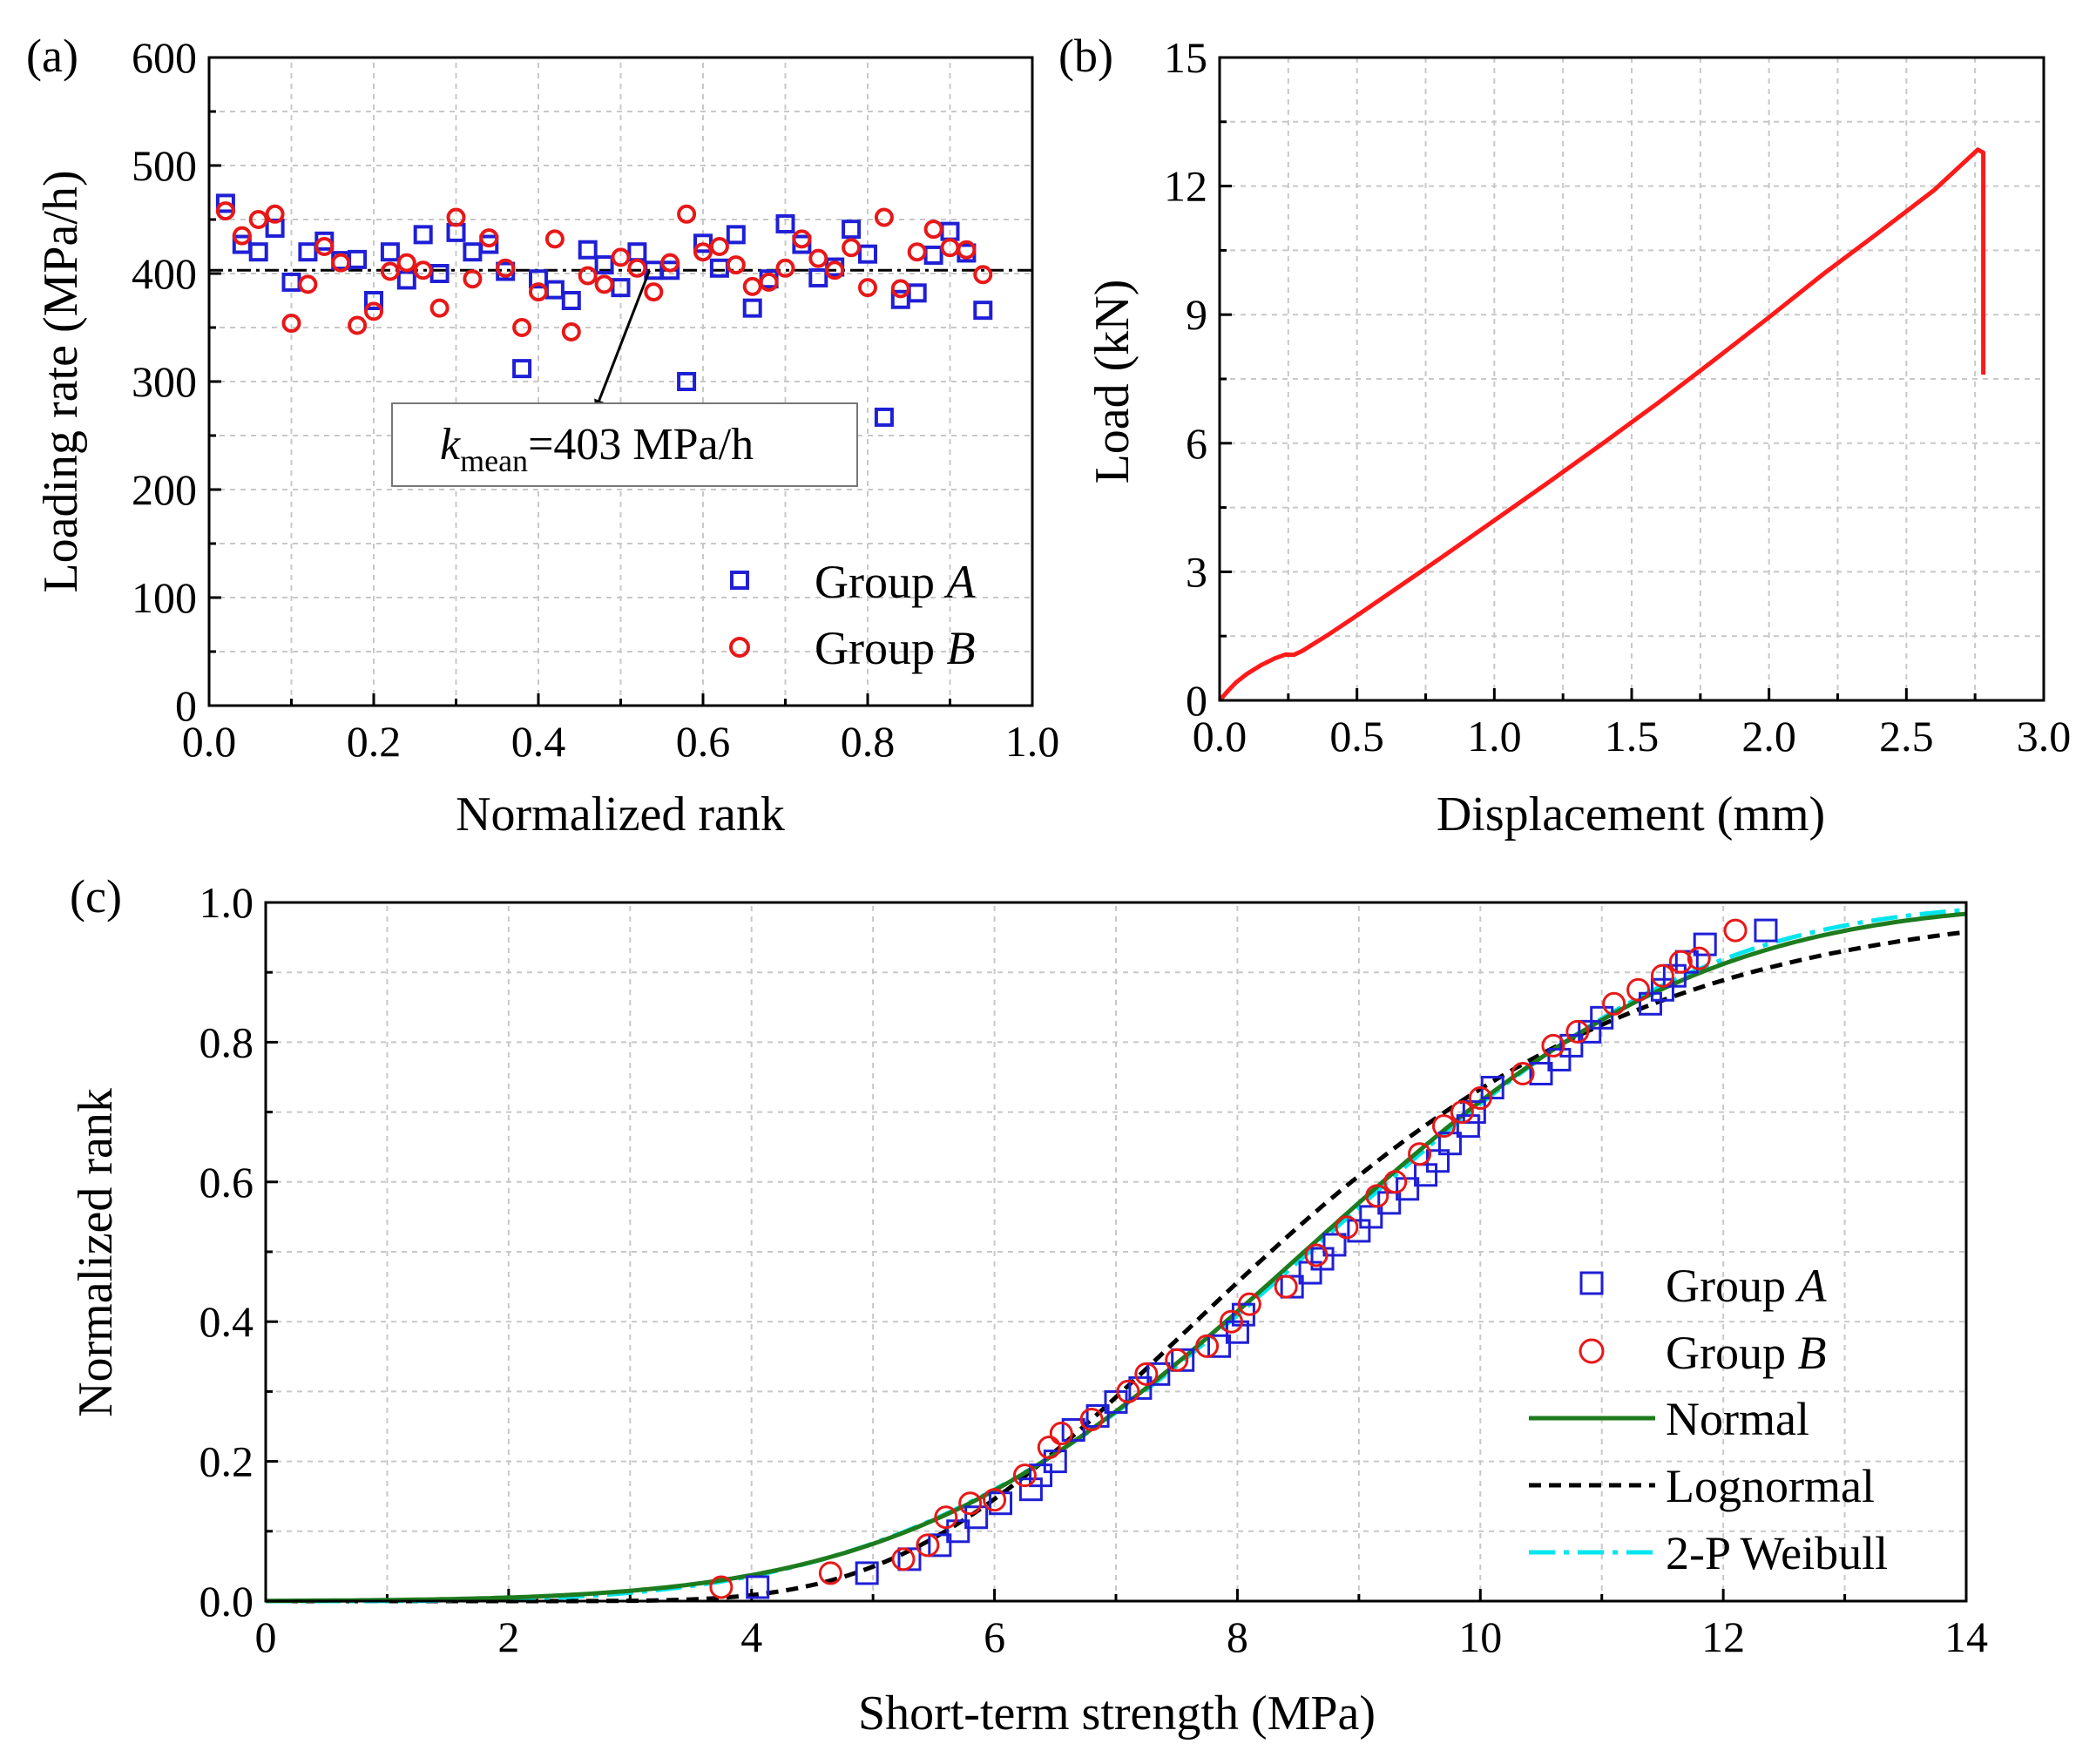  I want to click on y-tick-label: 0.4, so click(226, 1321).